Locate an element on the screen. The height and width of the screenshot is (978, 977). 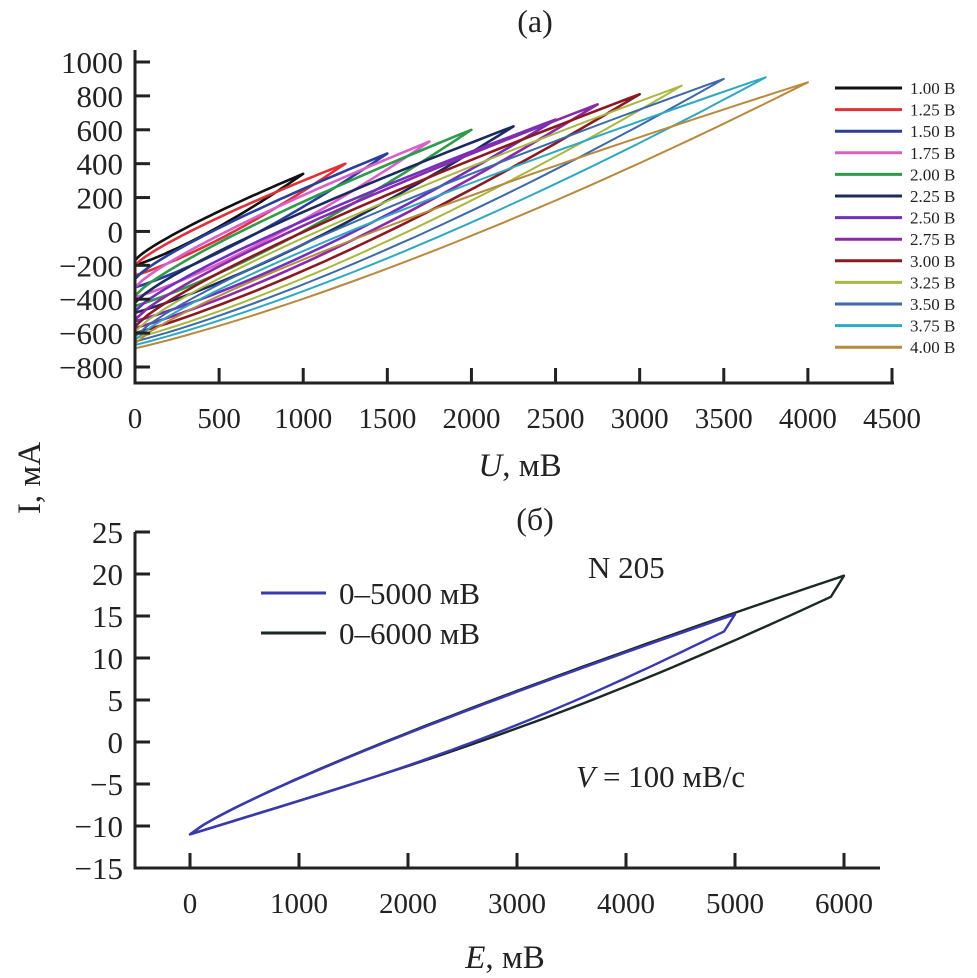
x-axis-variable: E is located at coordinates (474, 958).